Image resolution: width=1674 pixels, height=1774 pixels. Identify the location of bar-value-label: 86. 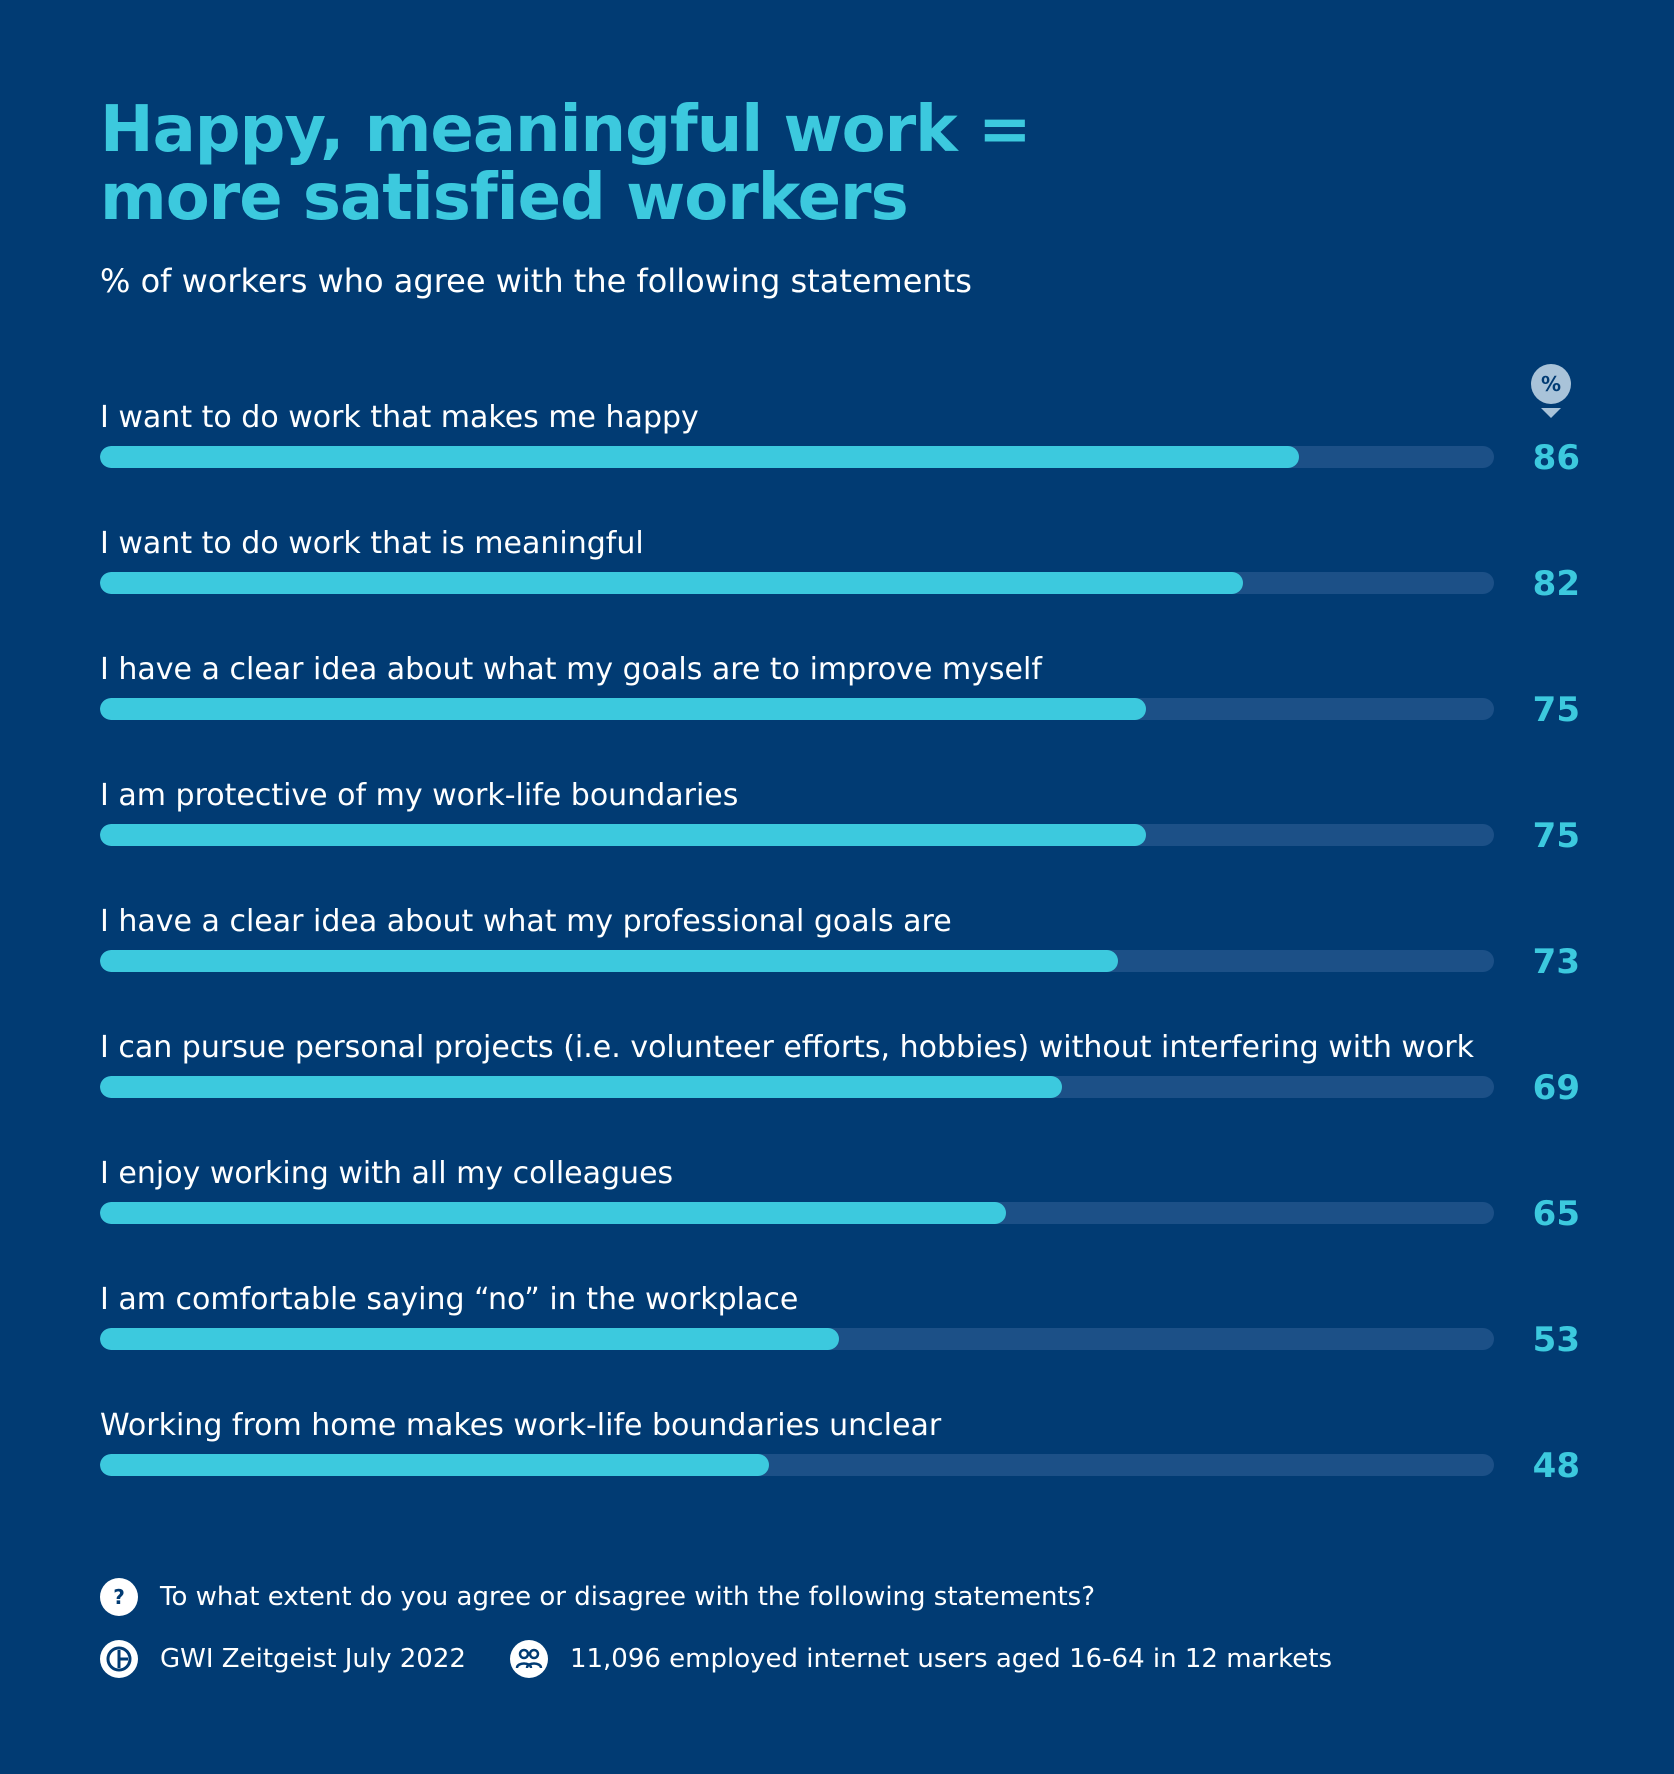
(1556, 458).